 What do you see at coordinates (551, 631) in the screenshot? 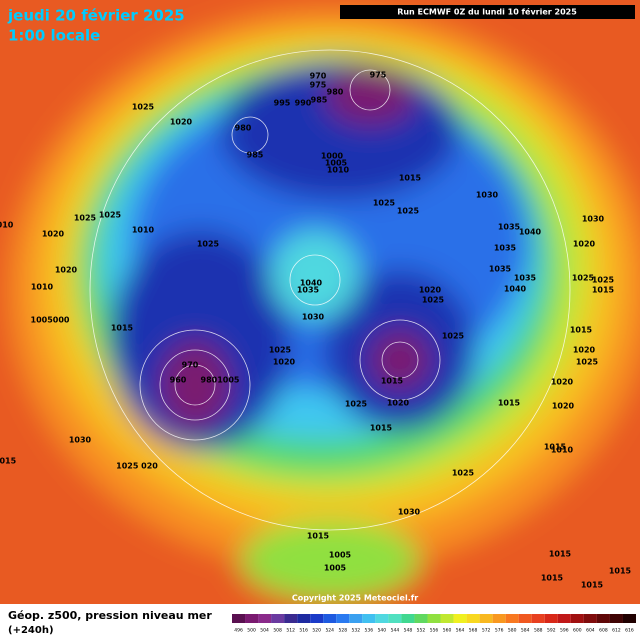
I see `colorbar-label: 592` at bounding box center [551, 631].